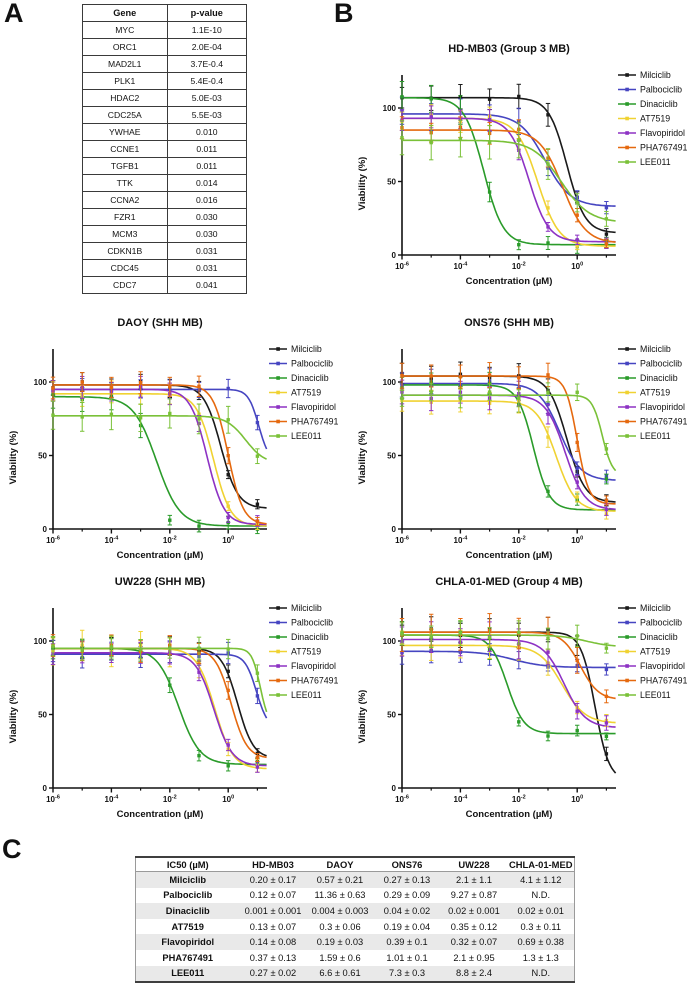 The height and width of the screenshot is (987, 696). Describe the element at coordinates (402, 541) in the screenshot. I see `x-tick-label: 10⁻⁶` at that location.